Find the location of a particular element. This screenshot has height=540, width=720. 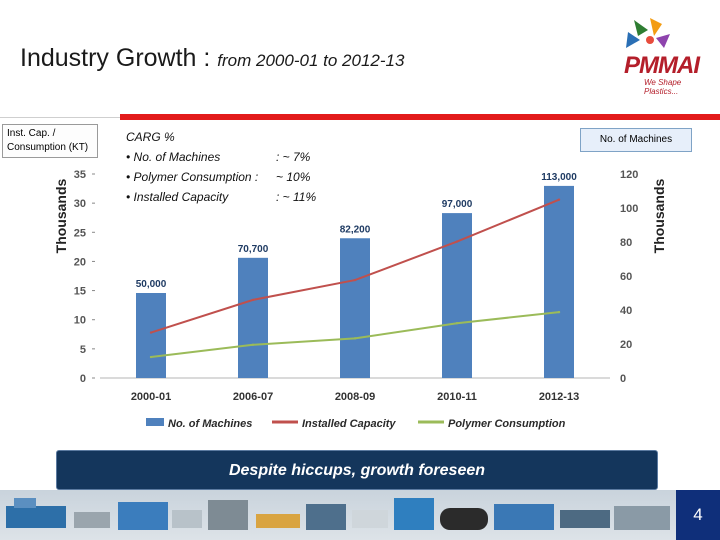

cagr-label: • Polymer Consumption : is located at coordinates (192, 177).